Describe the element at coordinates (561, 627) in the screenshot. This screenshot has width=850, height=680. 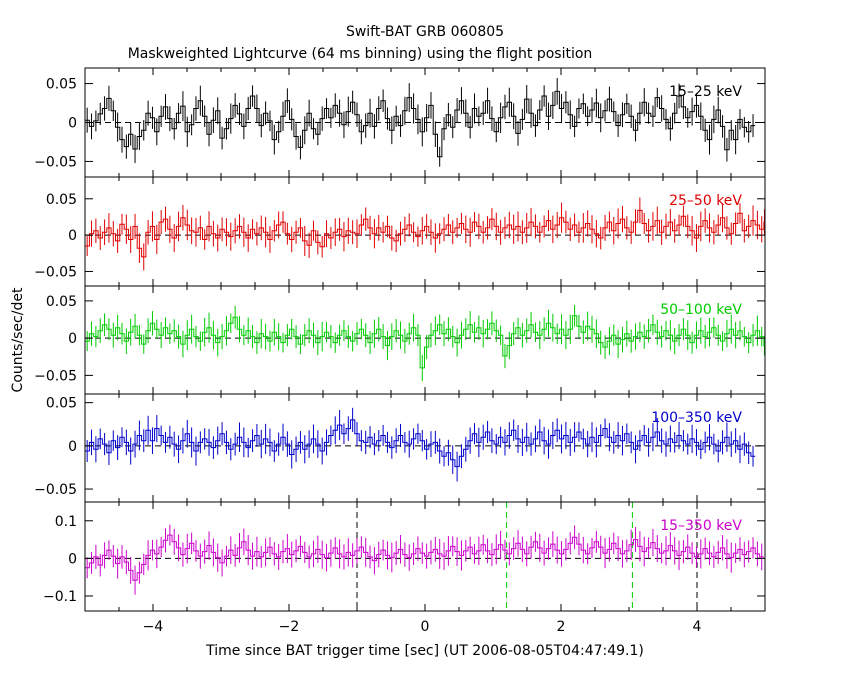
I see `x-tick-label: 2` at that location.